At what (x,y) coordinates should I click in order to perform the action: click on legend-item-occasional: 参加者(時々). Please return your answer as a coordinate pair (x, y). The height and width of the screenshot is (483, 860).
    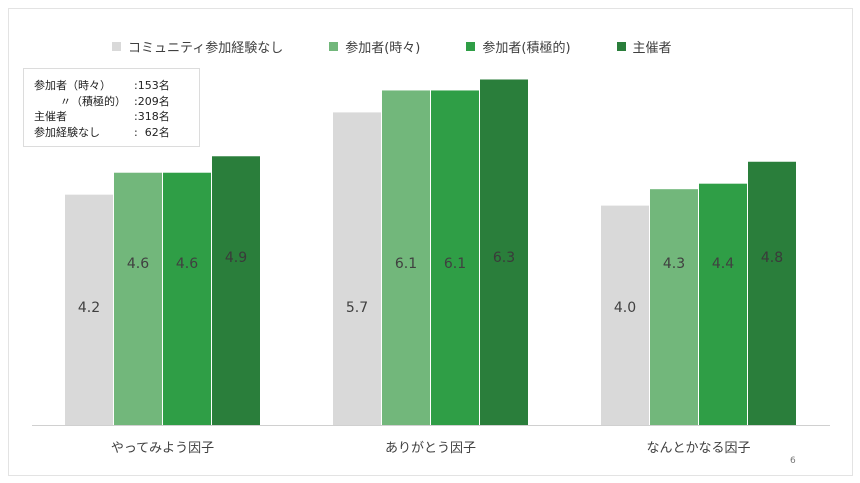
    Looking at the image, I should click on (374, 46).